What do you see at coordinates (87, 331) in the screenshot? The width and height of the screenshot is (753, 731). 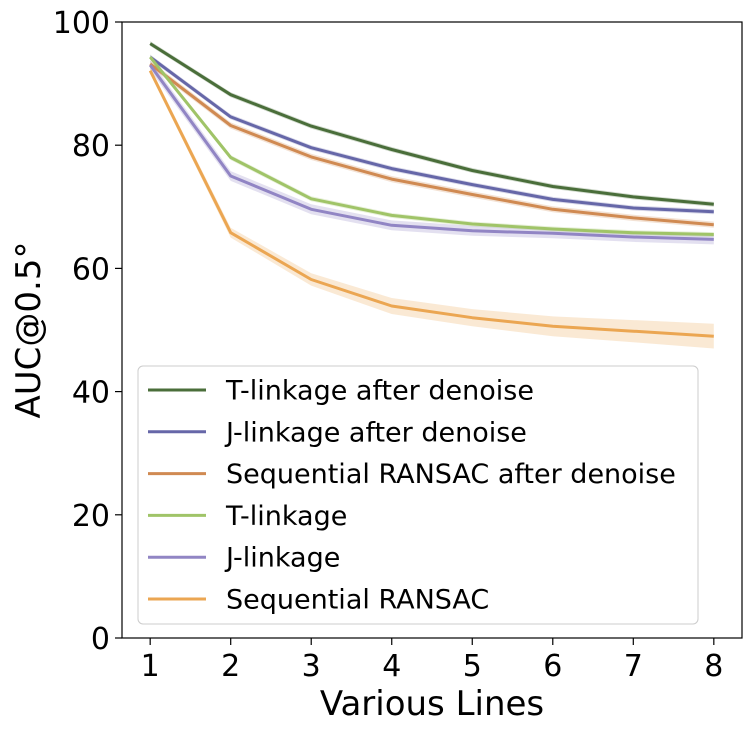 I see `y-axis: 0 20 40 60 80 100` at bounding box center [87, 331].